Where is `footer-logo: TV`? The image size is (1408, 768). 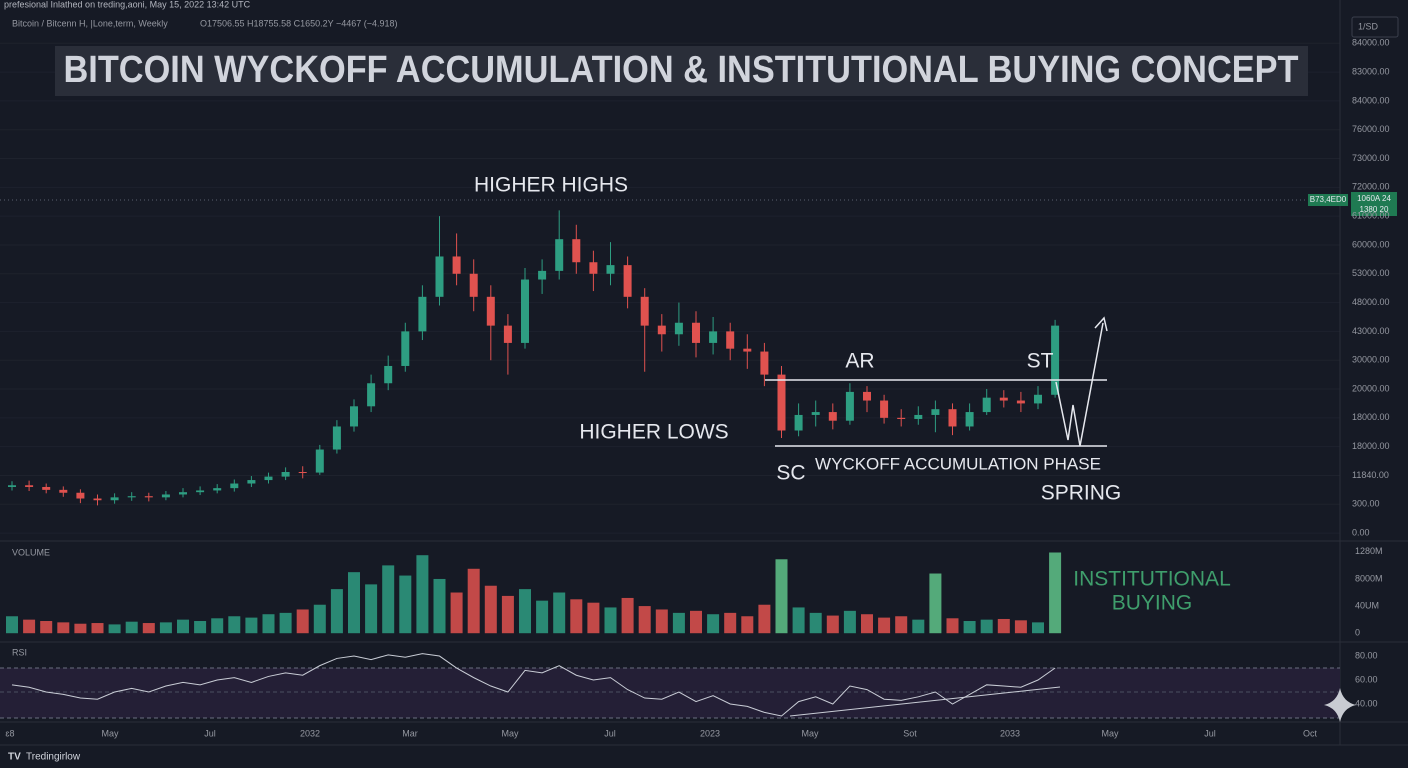 footer-logo: TV is located at coordinates (14, 757).